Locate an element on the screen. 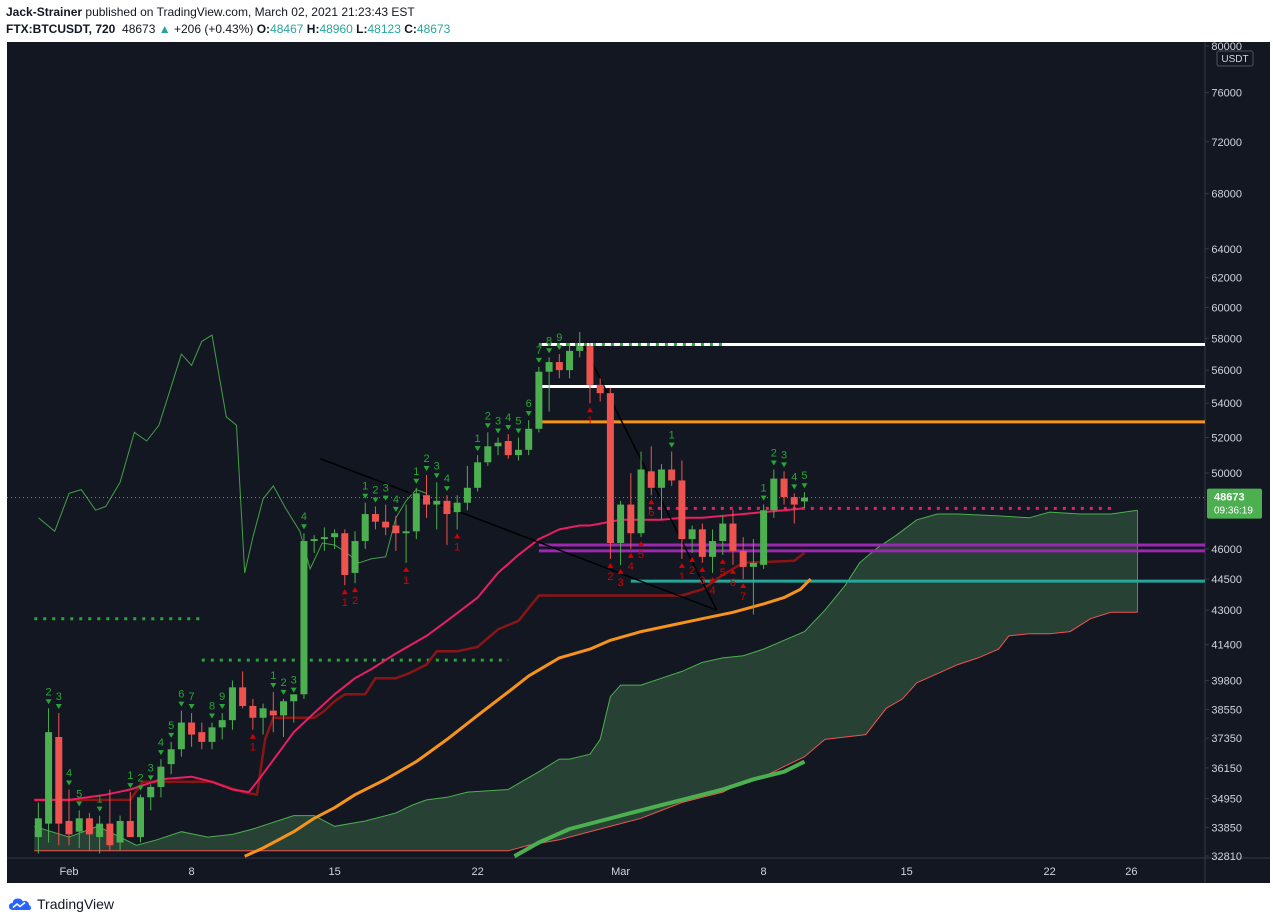 The image size is (1273, 923). td-count-50: 4 is located at coordinates (712, 591).